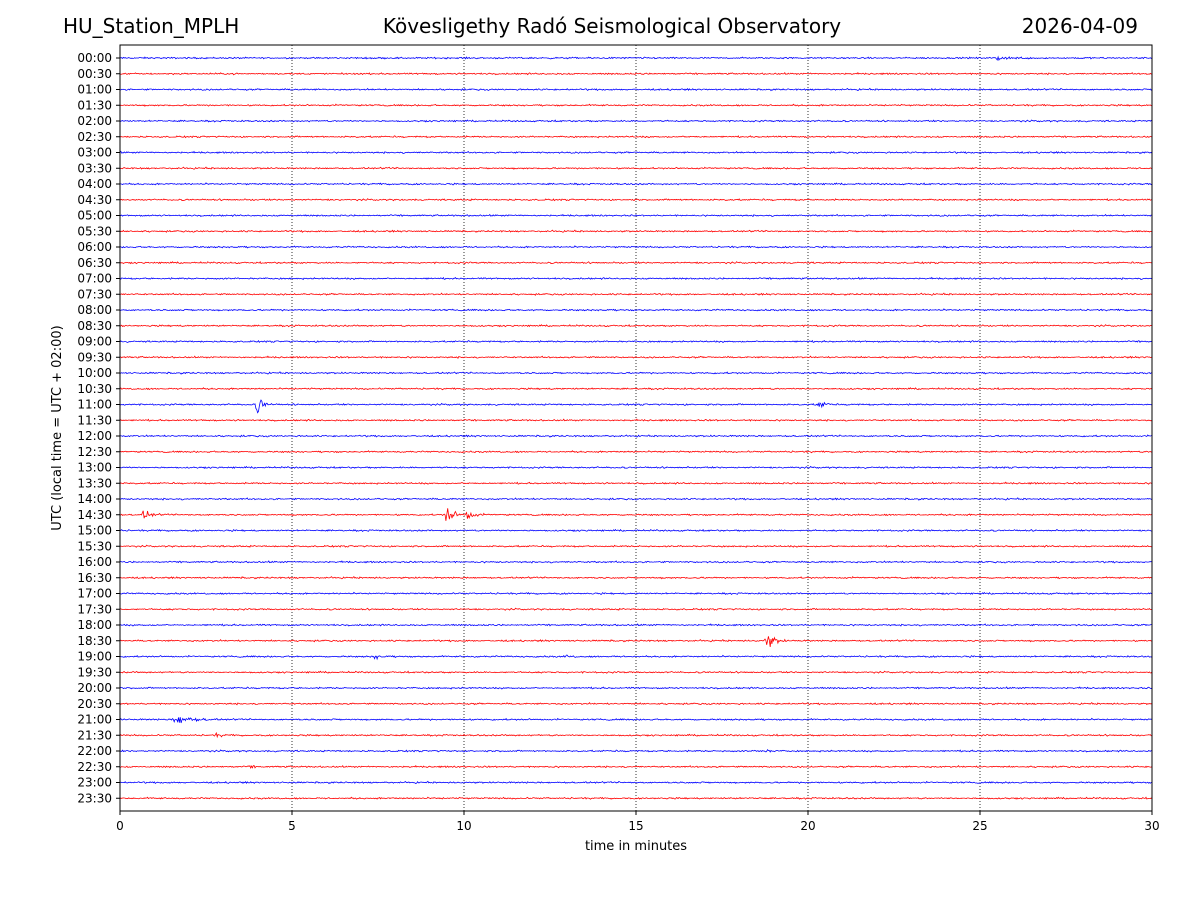 The width and height of the screenshot is (1200, 900). Describe the element at coordinates (94, 357) in the screenshot. I see `y-tick-label: 09:30` at that location.